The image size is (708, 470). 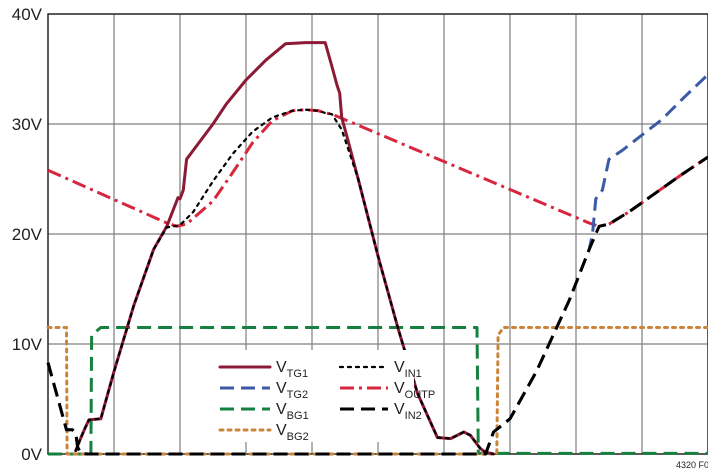 I want to click on legend-label-vtg1: VTG1, so click(x=292, y=369).